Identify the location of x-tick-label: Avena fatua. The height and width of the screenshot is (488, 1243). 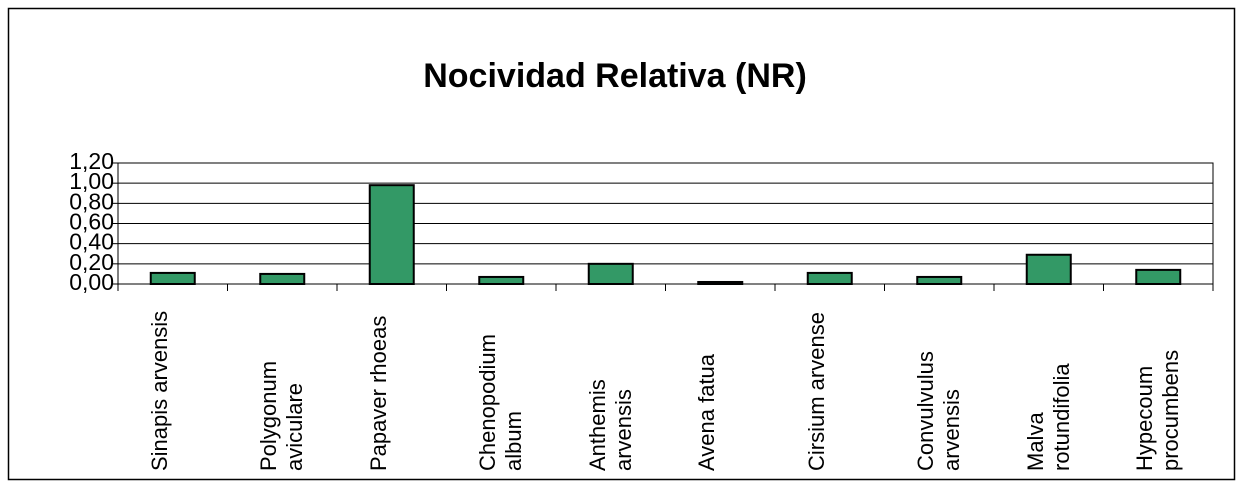
(707, 412).